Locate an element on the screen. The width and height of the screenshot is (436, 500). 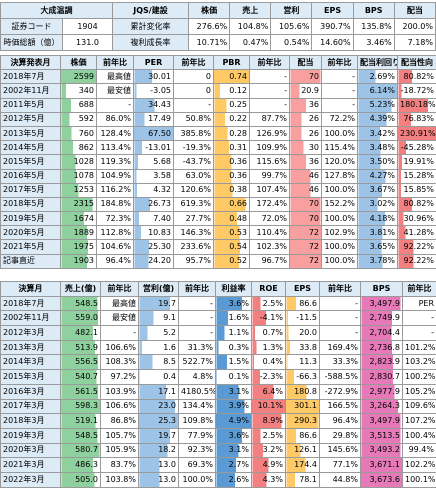
cell: 180.8 is located at coordinates (302, 391).